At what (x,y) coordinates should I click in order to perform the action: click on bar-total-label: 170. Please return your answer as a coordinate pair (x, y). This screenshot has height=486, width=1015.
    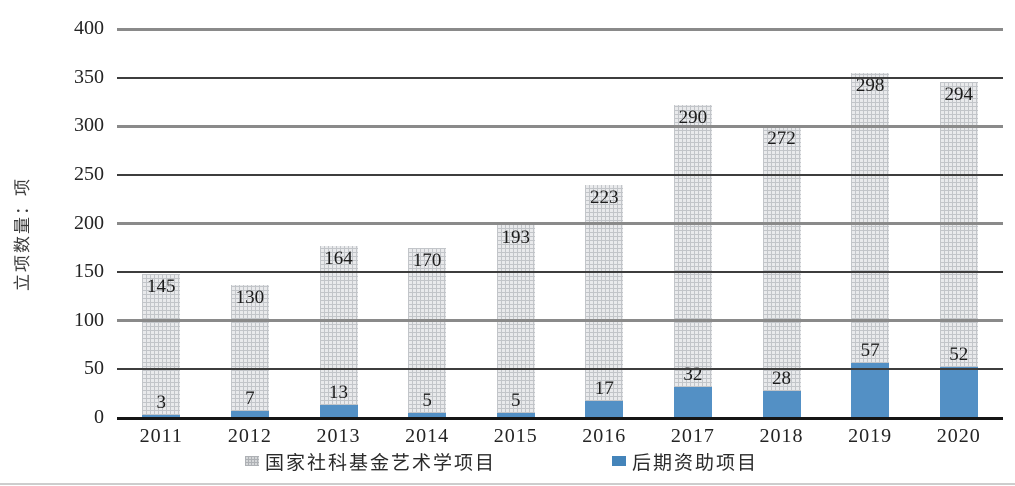
    Looking at the image, I should click on (427, 260).